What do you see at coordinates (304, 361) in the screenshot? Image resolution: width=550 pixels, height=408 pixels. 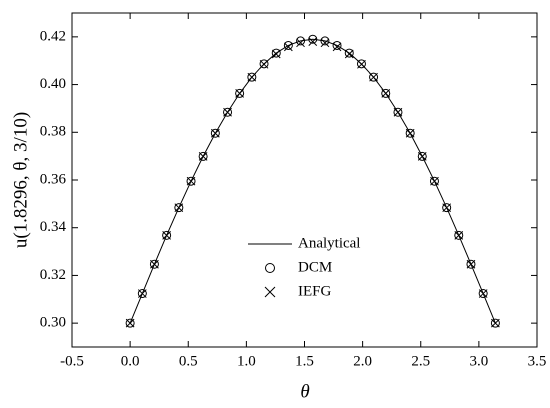 I see `x-tick-label: 1.5` at bounding box center [304, 361].